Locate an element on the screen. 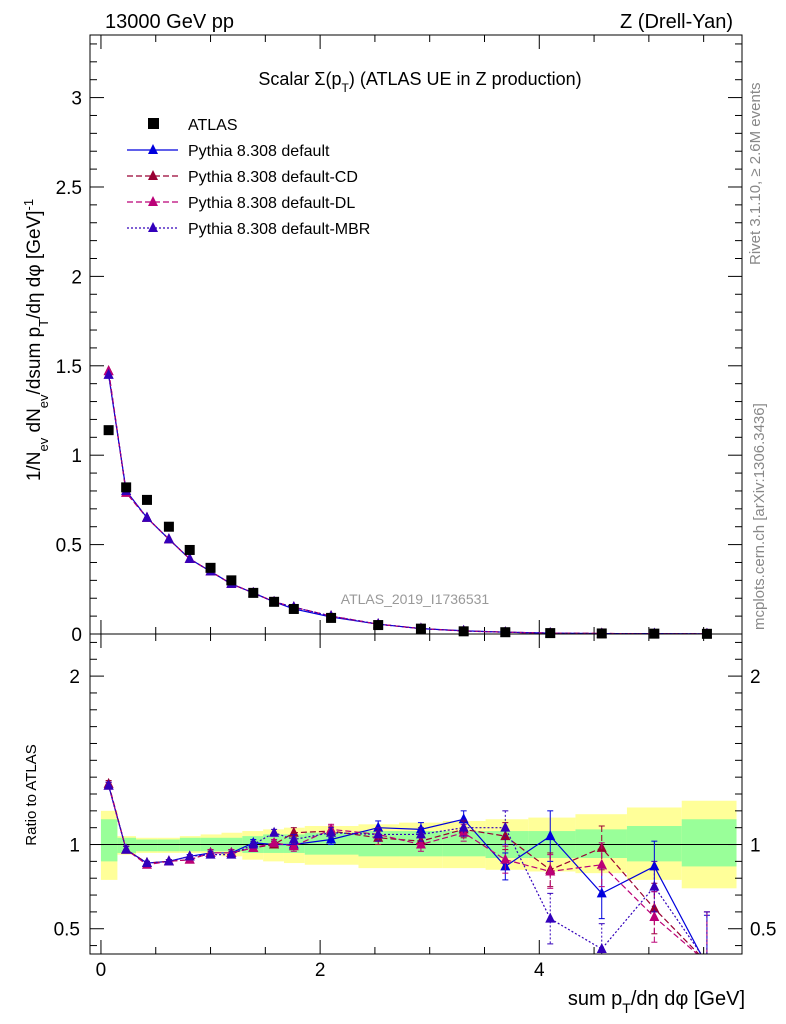 The image size is (786, 1024). legend-entry: Pythia 8.308 default-MBR is located at coordinates (279, 229).